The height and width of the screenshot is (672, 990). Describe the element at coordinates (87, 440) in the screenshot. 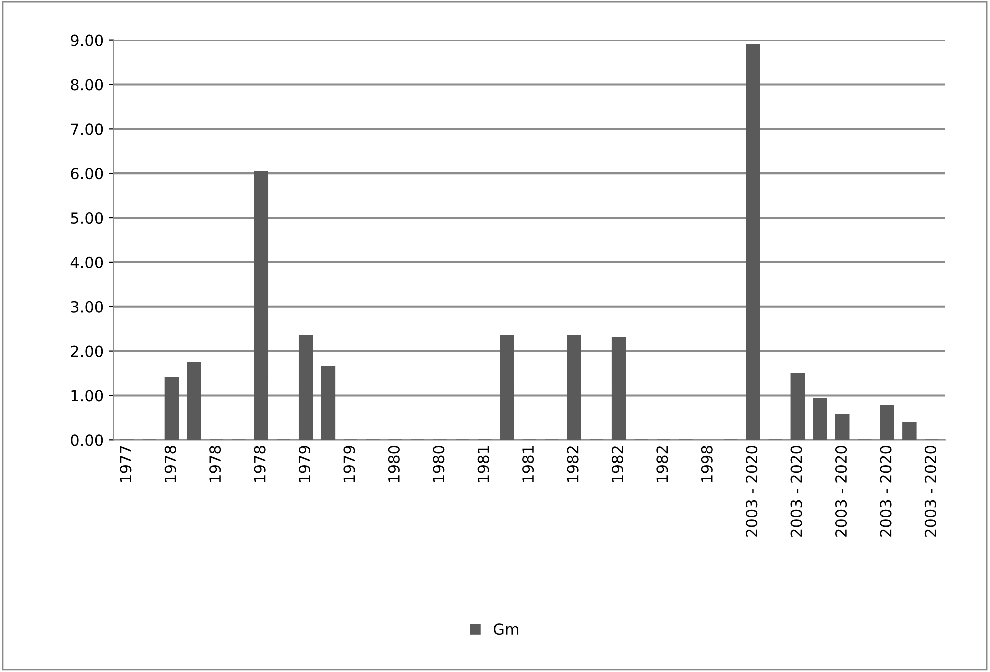

I see `y-tick-label: 0.00` at that location.